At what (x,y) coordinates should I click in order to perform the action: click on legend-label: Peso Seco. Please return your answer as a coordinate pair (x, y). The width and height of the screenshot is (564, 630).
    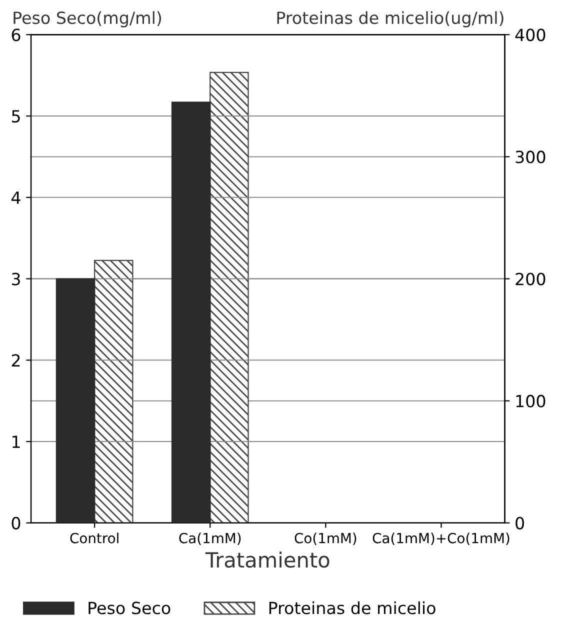
    Looking at the image, I should click on (129, 608).